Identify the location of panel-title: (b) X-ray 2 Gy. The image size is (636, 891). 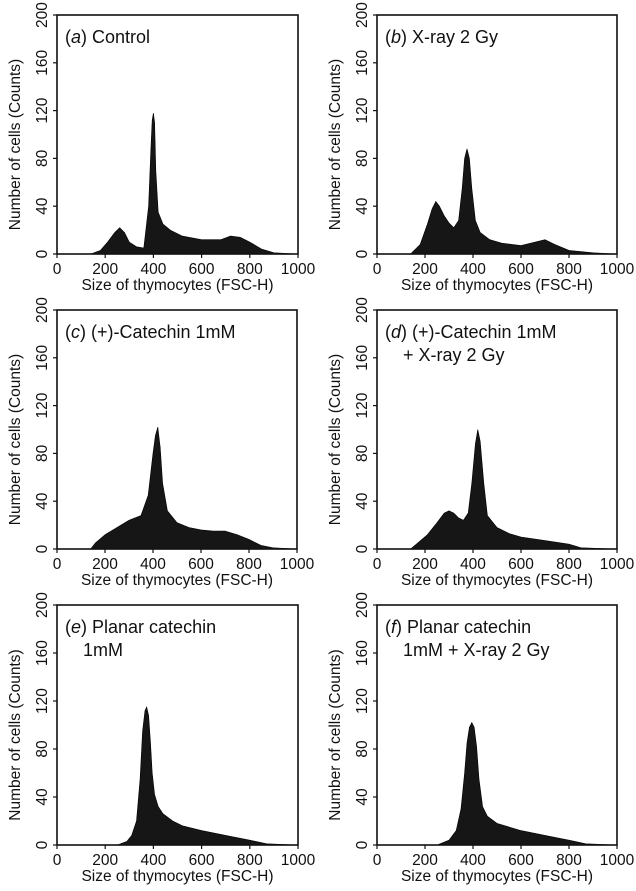
(441, 37).